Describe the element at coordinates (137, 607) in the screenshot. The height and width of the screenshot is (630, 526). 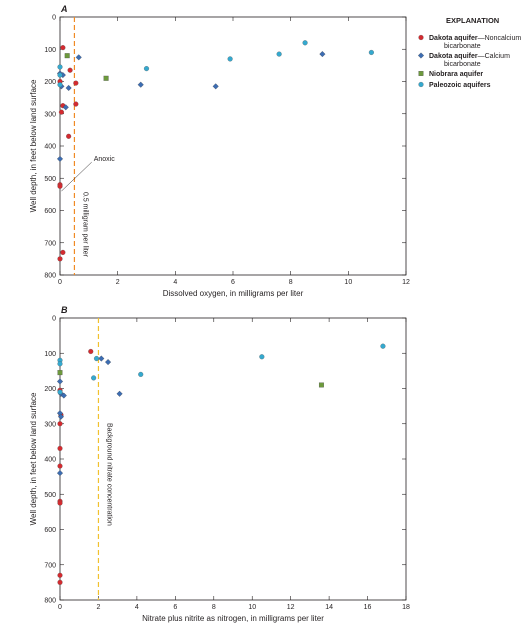
I see `panel-b-x-tick-label: 4` at that location.